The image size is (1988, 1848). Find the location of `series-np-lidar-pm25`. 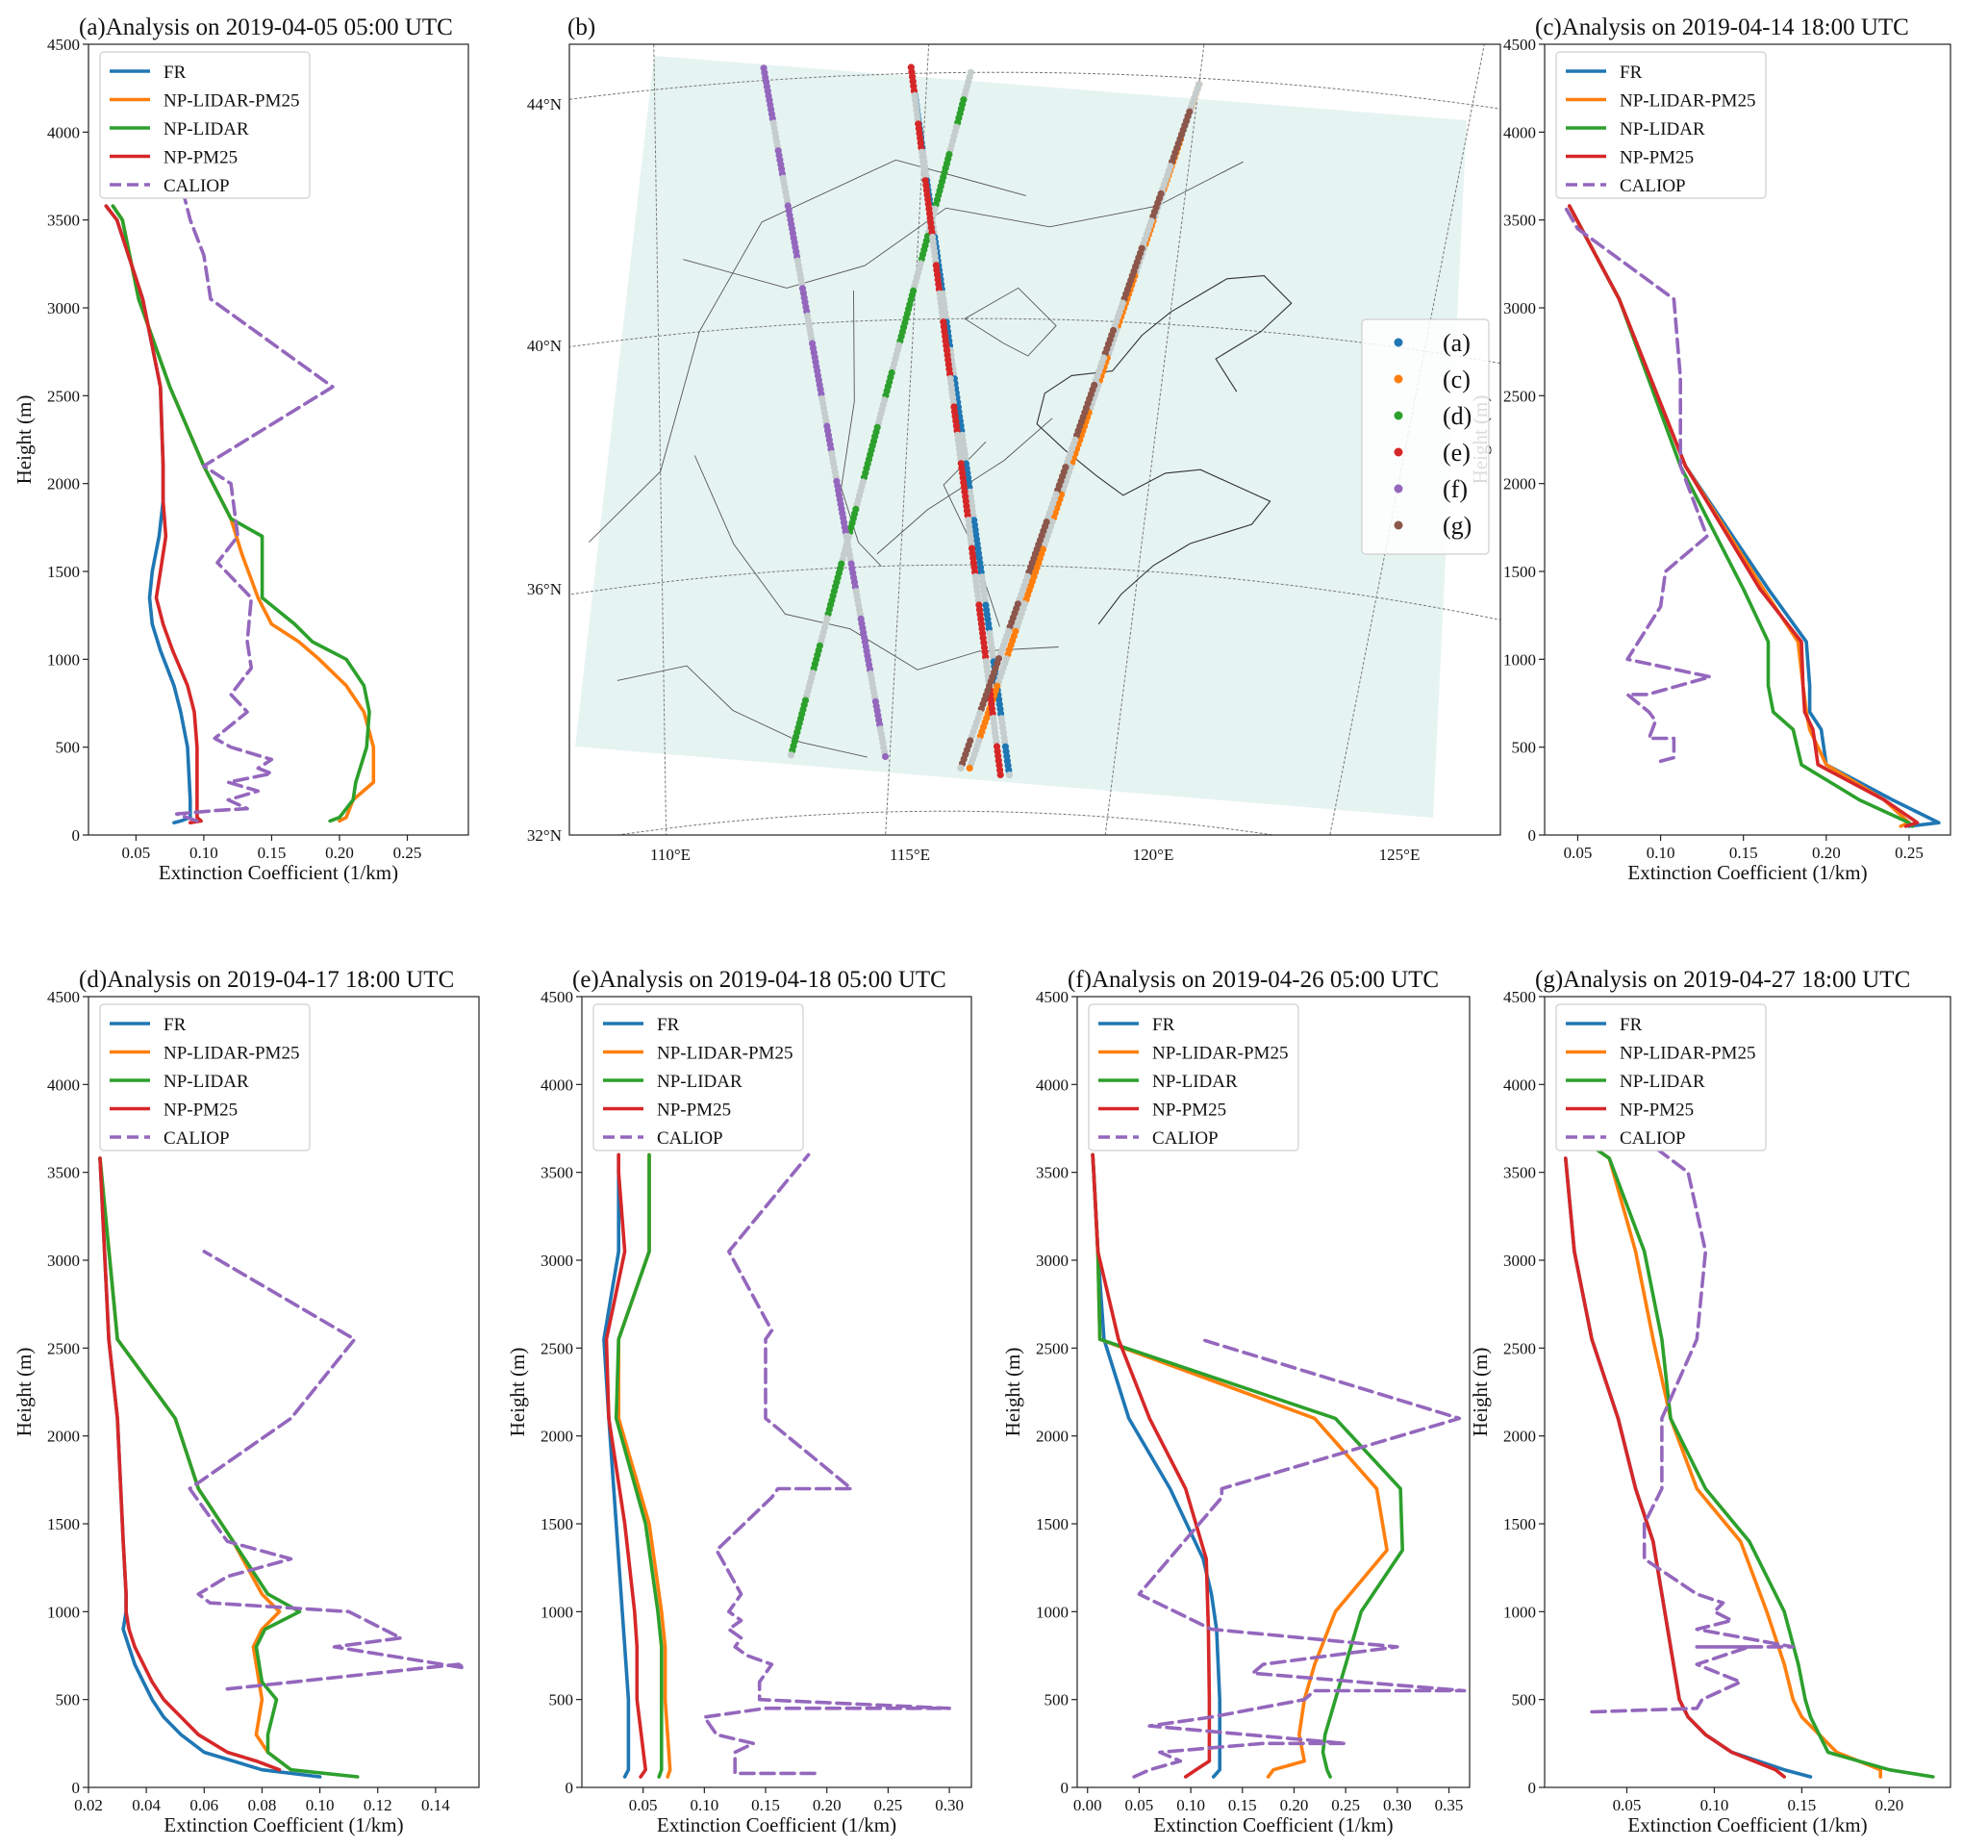

series-np-lidar-pm25 is located at coordinates (243, 513).